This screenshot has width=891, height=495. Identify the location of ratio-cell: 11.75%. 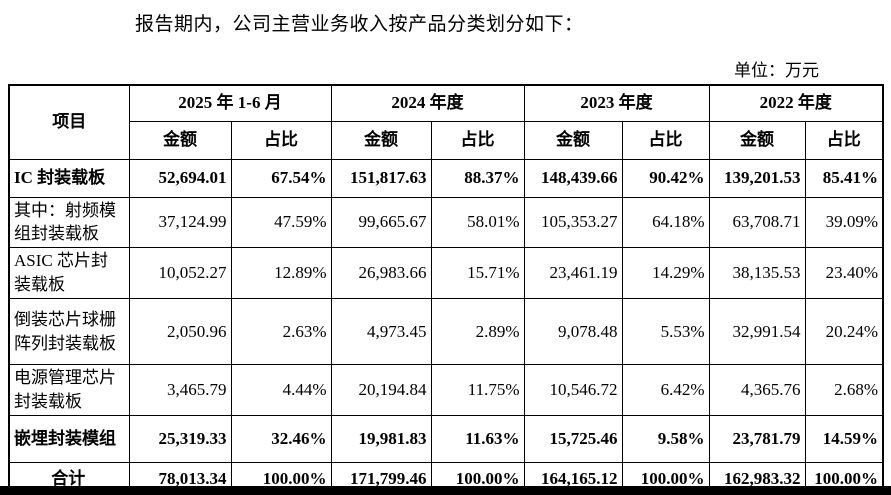
(477, 390).